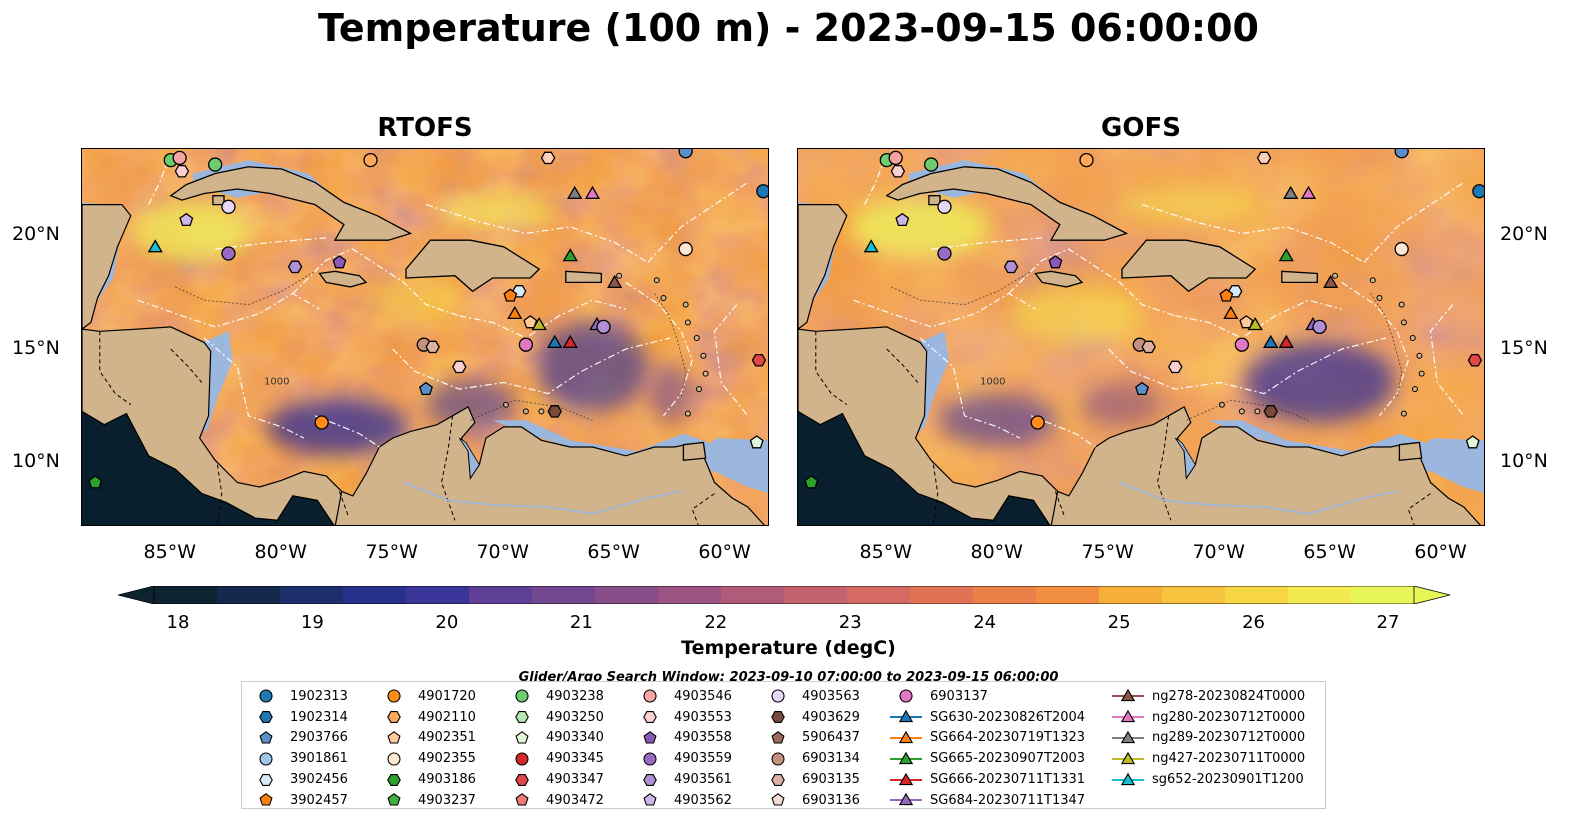  I want to click on legend-item-label: SG665-20230907T2003, so click(1008, 759).